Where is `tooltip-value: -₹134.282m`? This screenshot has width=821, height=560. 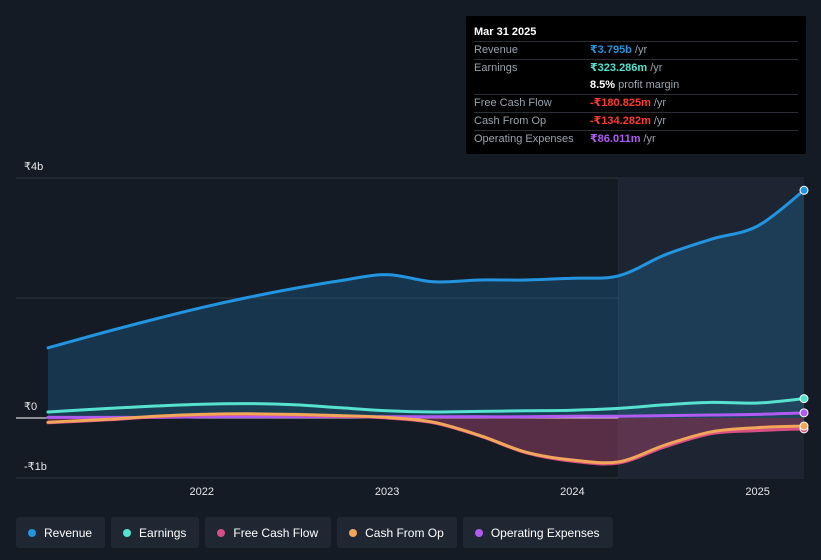
tooltip-value: -₹134.282m is located at coordinates (620, 121).